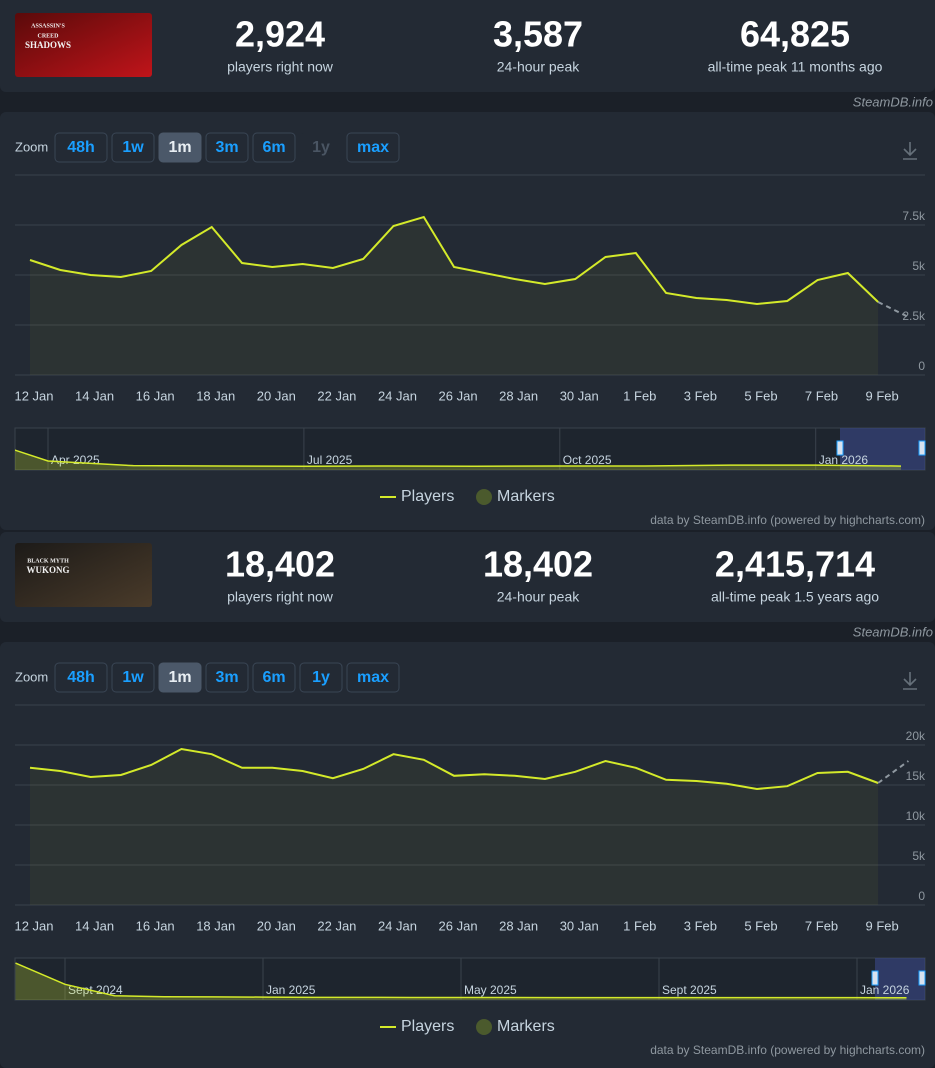 Image resolution: width=935 pixels, height=1068 pixels. Describe the element at coordinates (795, 564) in the screenshot. I see `stat-value: 2,415,714` at that location.